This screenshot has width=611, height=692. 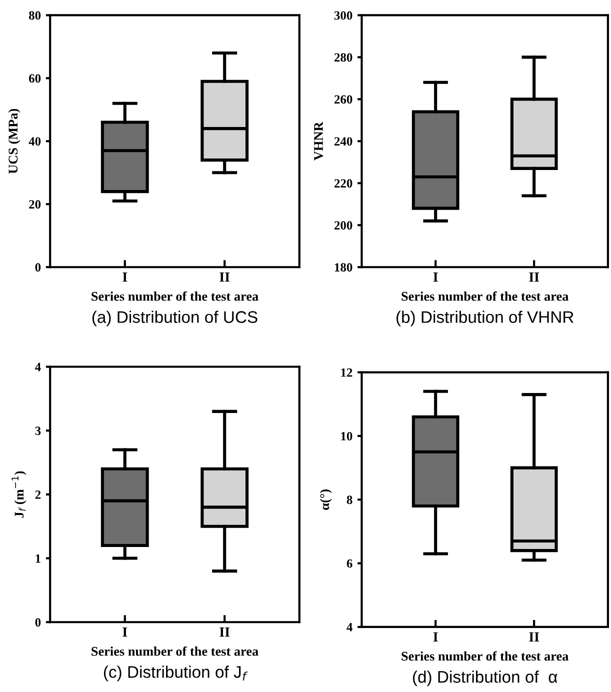 What do you see at coordinates (485, 678) in the screenshot?
I see `text: (d) Distribution of α` at bounding box center [485, 678].